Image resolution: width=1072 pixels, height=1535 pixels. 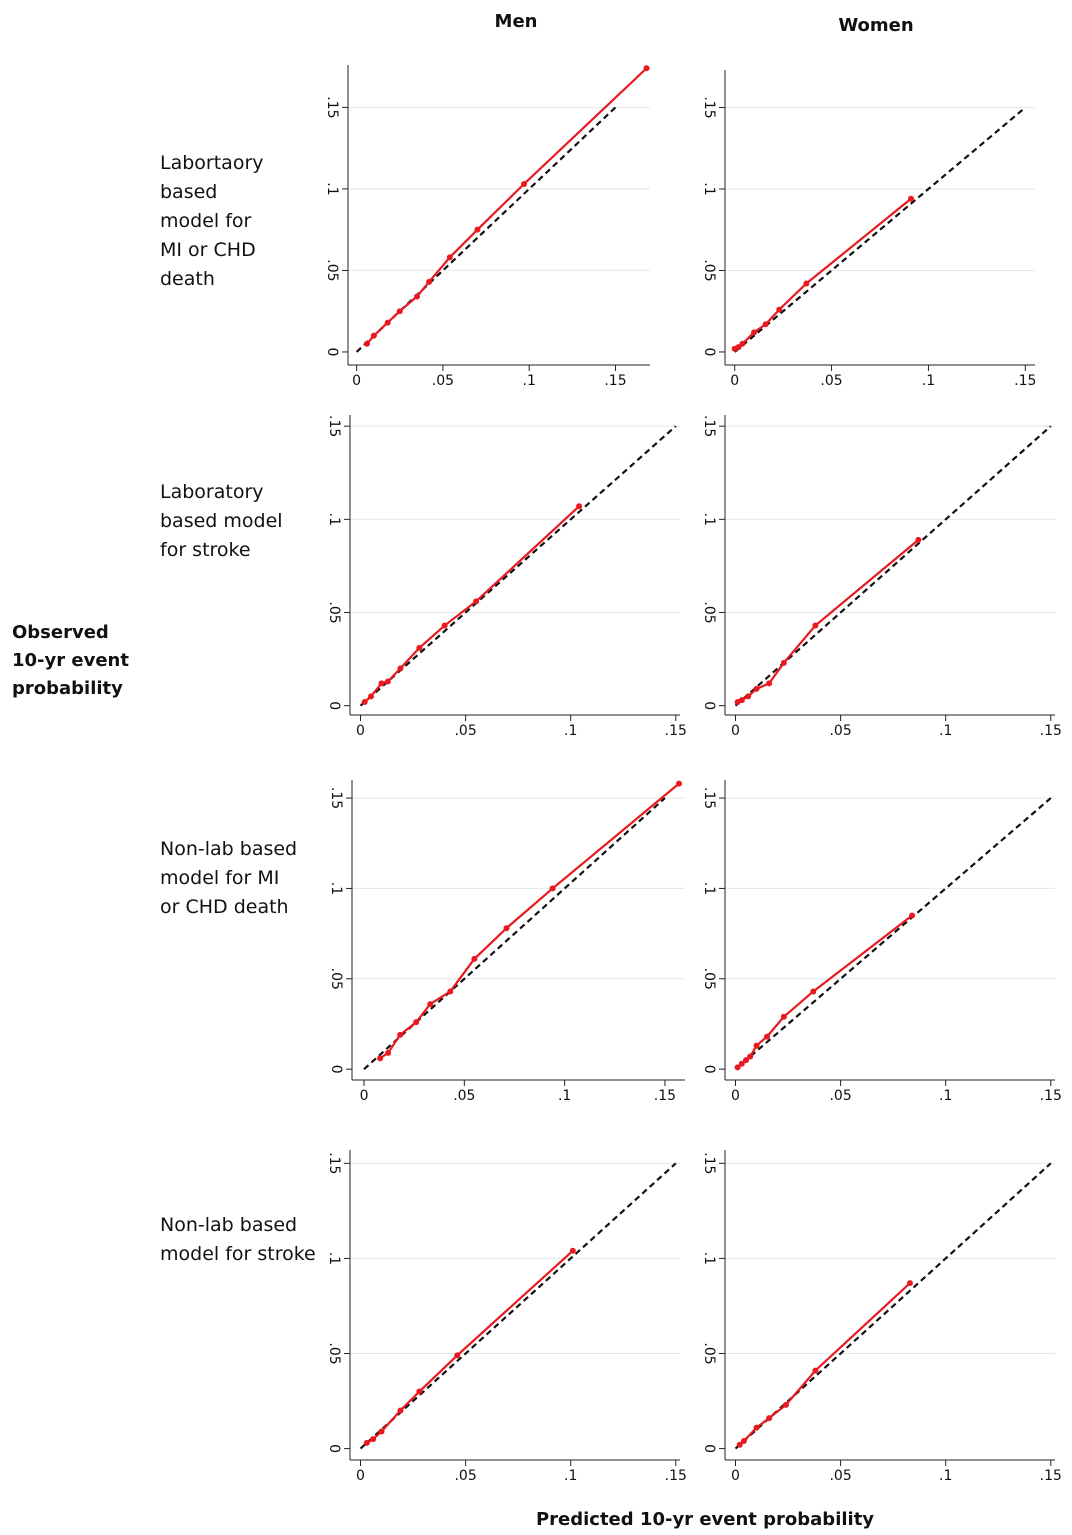 What do you see at coordinates (212, 492) in the screenshot?
I see `row-label: Laboratory` at bounding box center [212, 492].